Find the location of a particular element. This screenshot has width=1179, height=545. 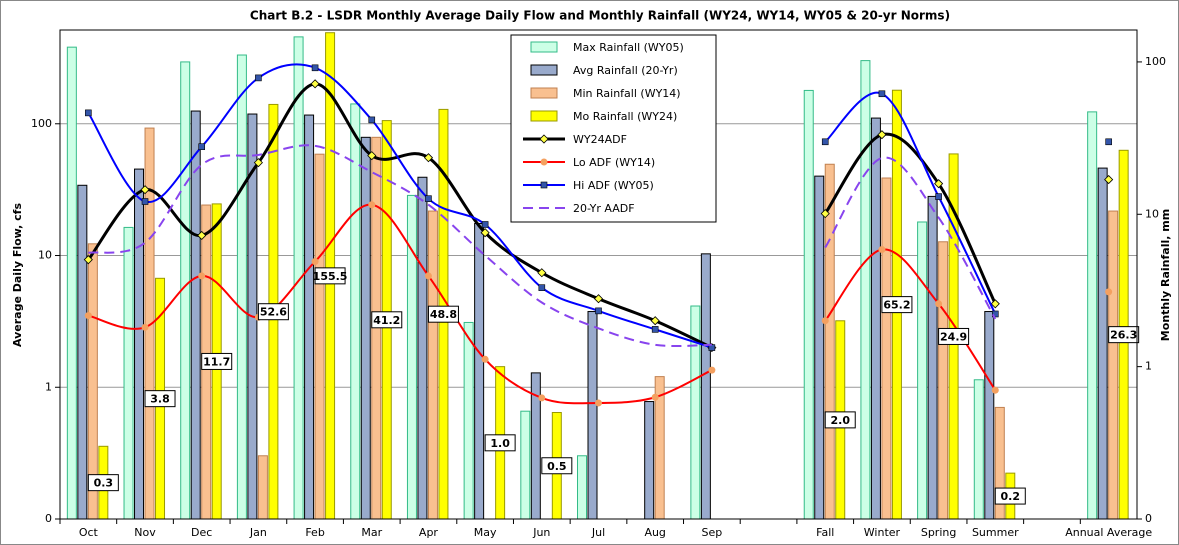

y2-tick-label: 100 is located at coordinates (1155, 61).